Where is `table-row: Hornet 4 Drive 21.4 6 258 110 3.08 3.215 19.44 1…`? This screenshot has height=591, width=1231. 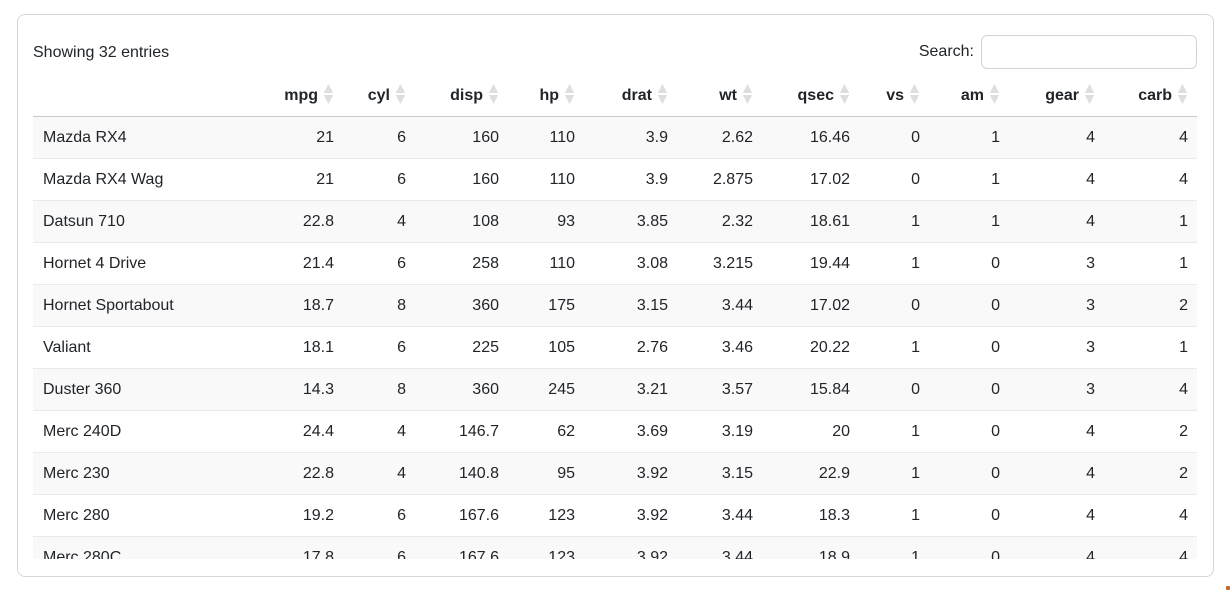 table-row: Hornet 4 Drive 21.4 6 258 110 3.08 3.215 19.44 1… is located at coordinates (615, 263).